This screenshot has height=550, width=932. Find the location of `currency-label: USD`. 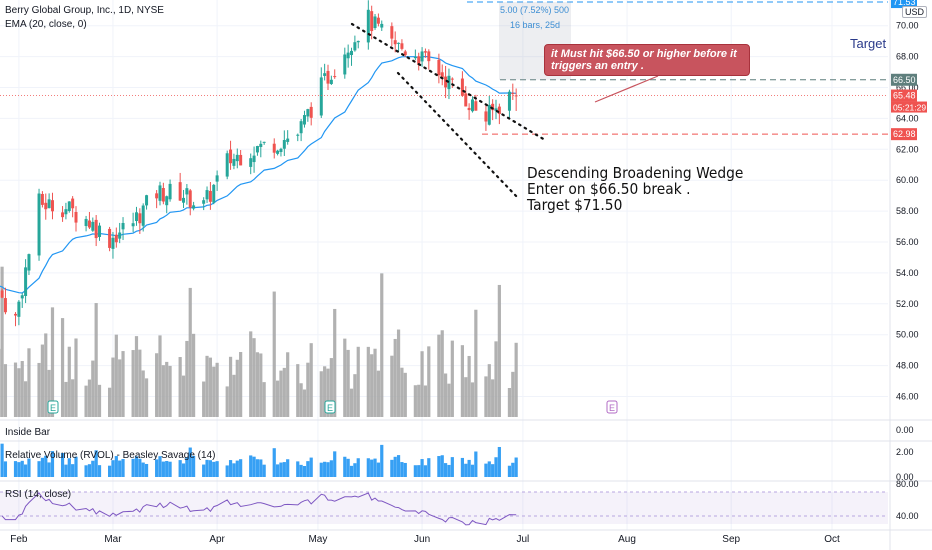

currency-label: USD is located at coordinates (915, 12).